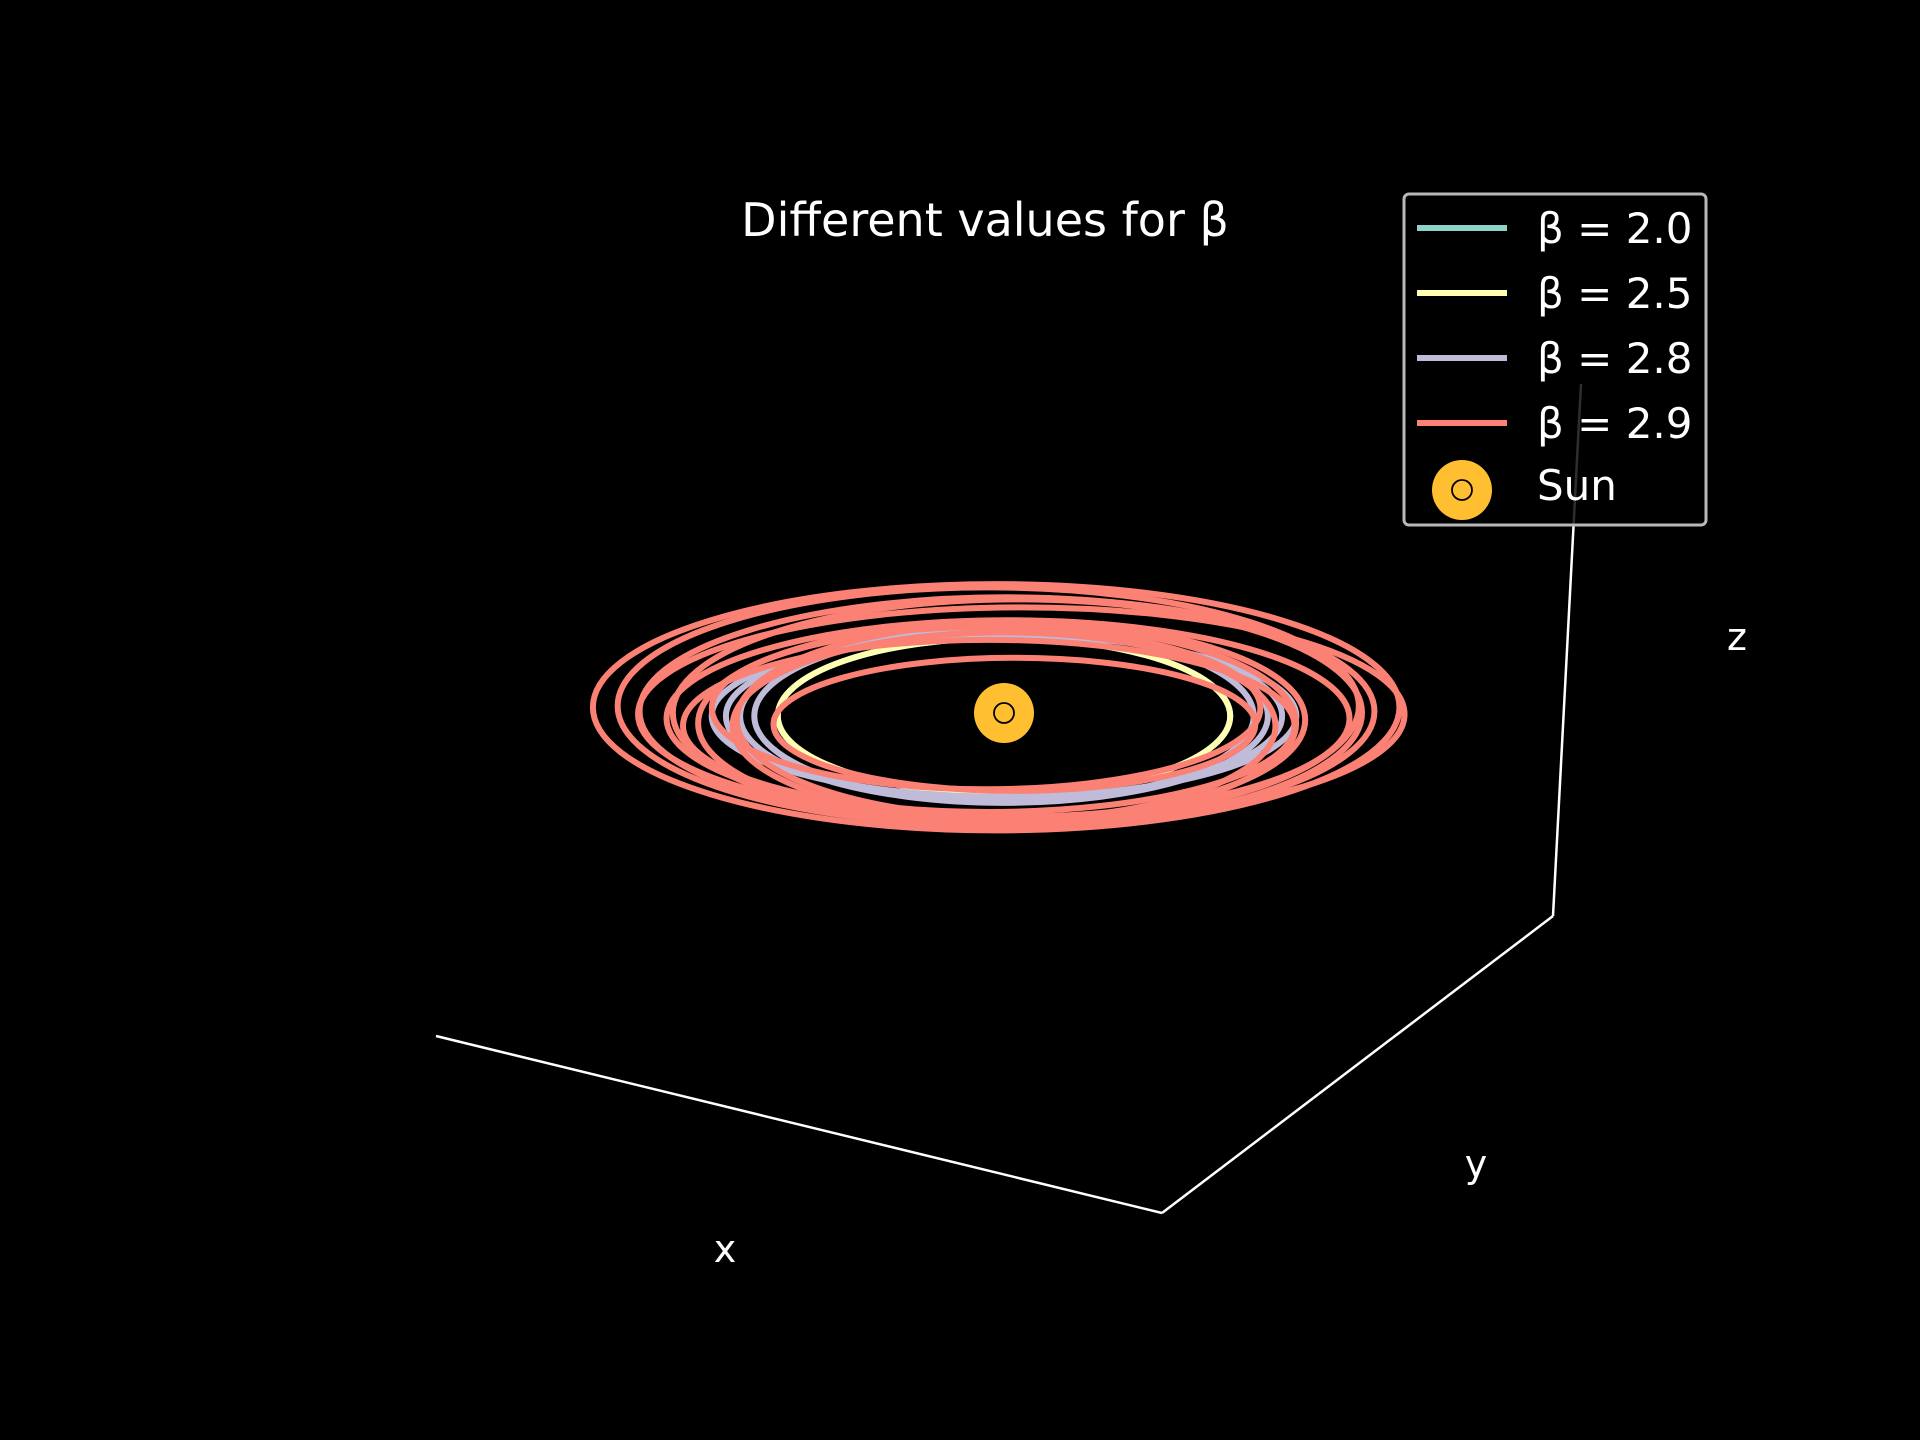 The height and width of the screenshot is (1440, 1920). Describe the element at coordinates (1476, 1164) in the screenshot. I see `y-axis-label: y` at that location.